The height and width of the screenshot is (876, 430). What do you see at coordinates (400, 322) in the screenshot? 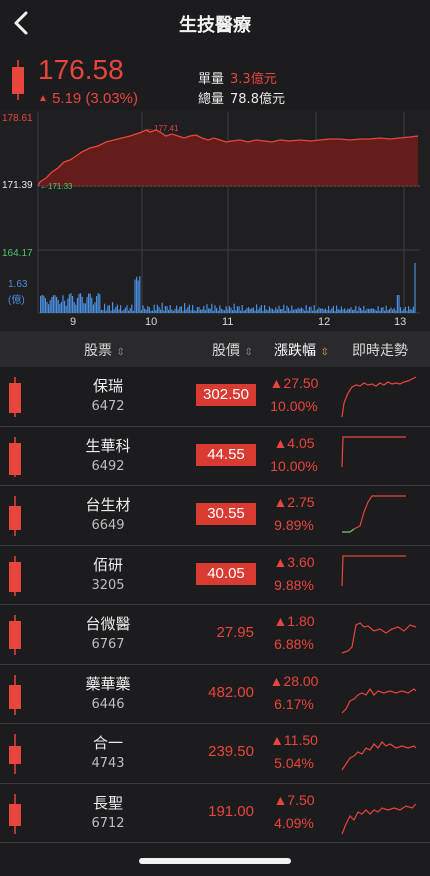
I see `x-tick-13: 13` at bounding box center [400, 322].